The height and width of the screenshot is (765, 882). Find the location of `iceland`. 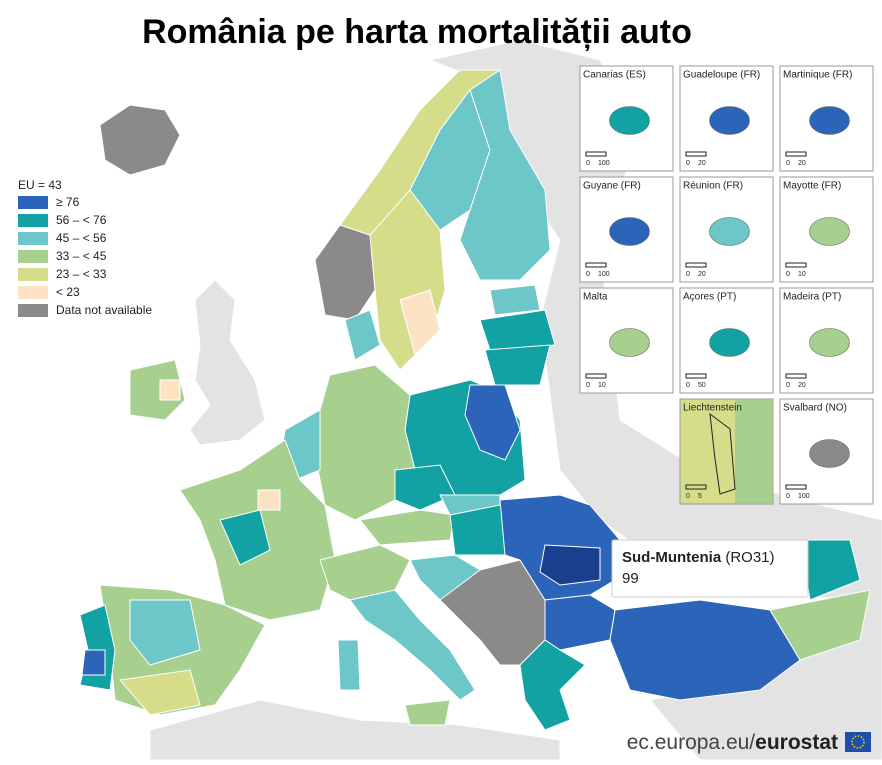

iceland is located at coordinates (140, 140).